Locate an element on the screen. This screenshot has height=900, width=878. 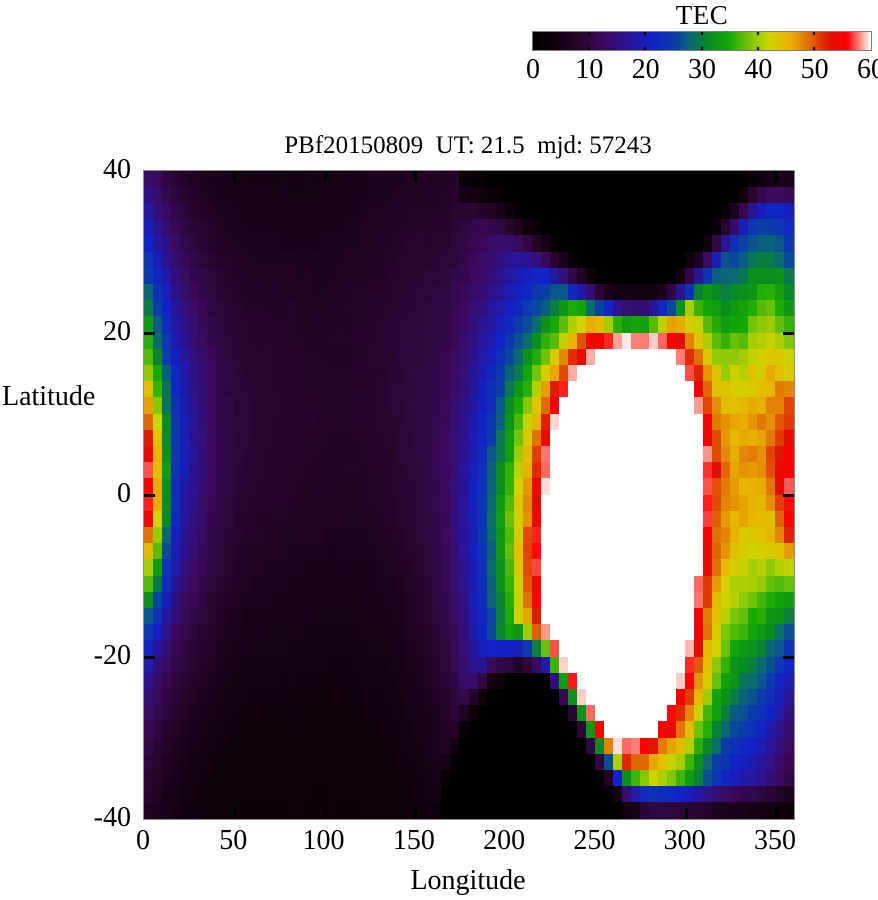
colorbar-tick-10: 10 is located at coordinates (589, 69).